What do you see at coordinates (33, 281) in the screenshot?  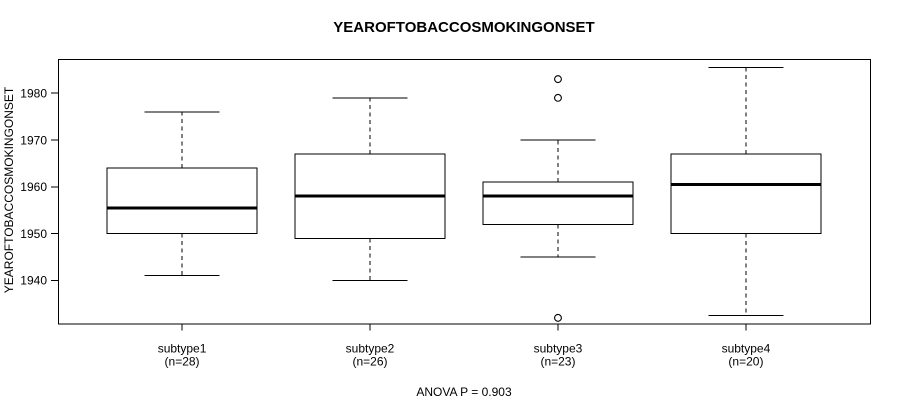 I see `y-tick-label: 1940` at bounding box center [33, 281].